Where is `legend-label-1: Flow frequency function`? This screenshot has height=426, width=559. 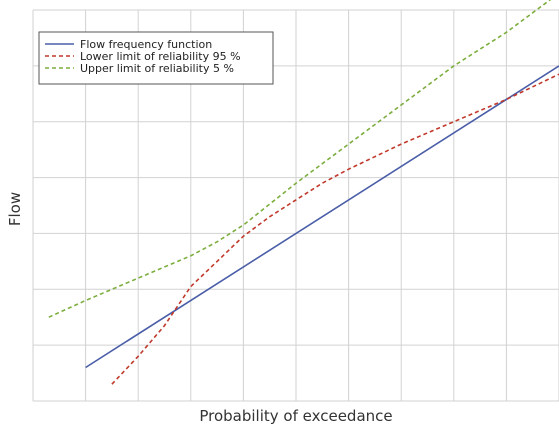 legend-label-1: Flow frequency function is located at coordinates (146, 44).